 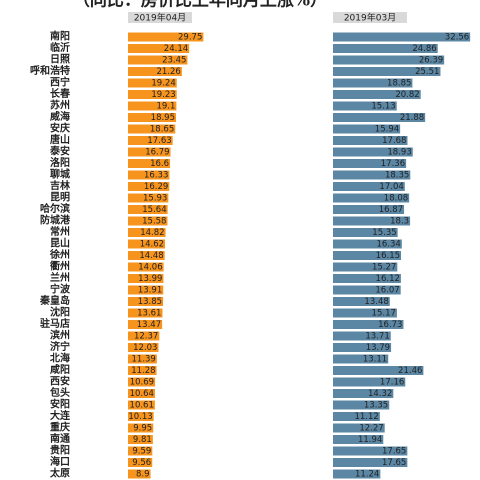 What do you see at coordinates (150, 302) in the screenshot?
I see `value-label: 13.85` at bounding box center [150, 302].